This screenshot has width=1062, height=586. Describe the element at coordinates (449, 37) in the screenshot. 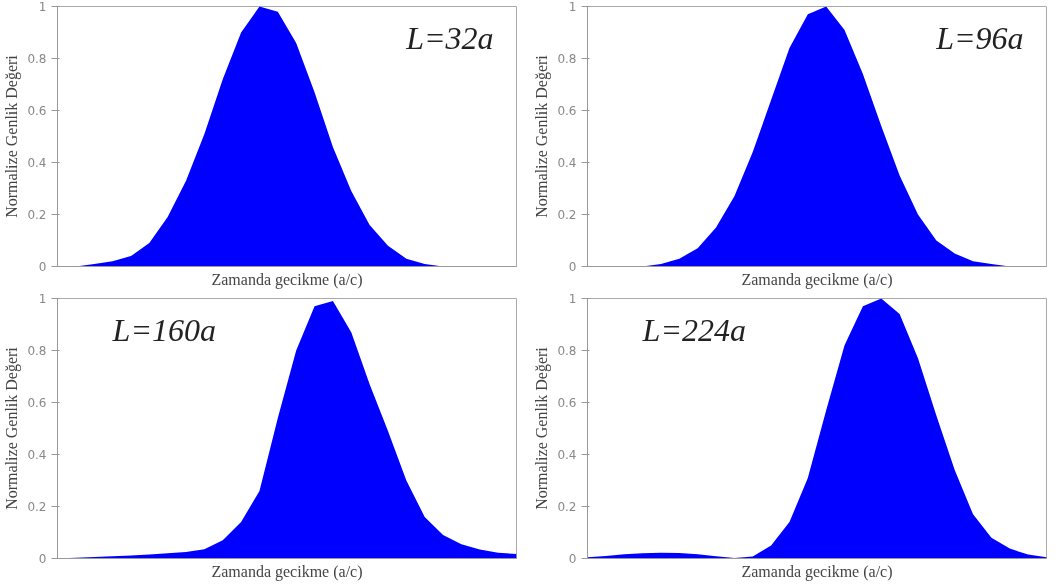

I see `annotation: L=32a` at that location.